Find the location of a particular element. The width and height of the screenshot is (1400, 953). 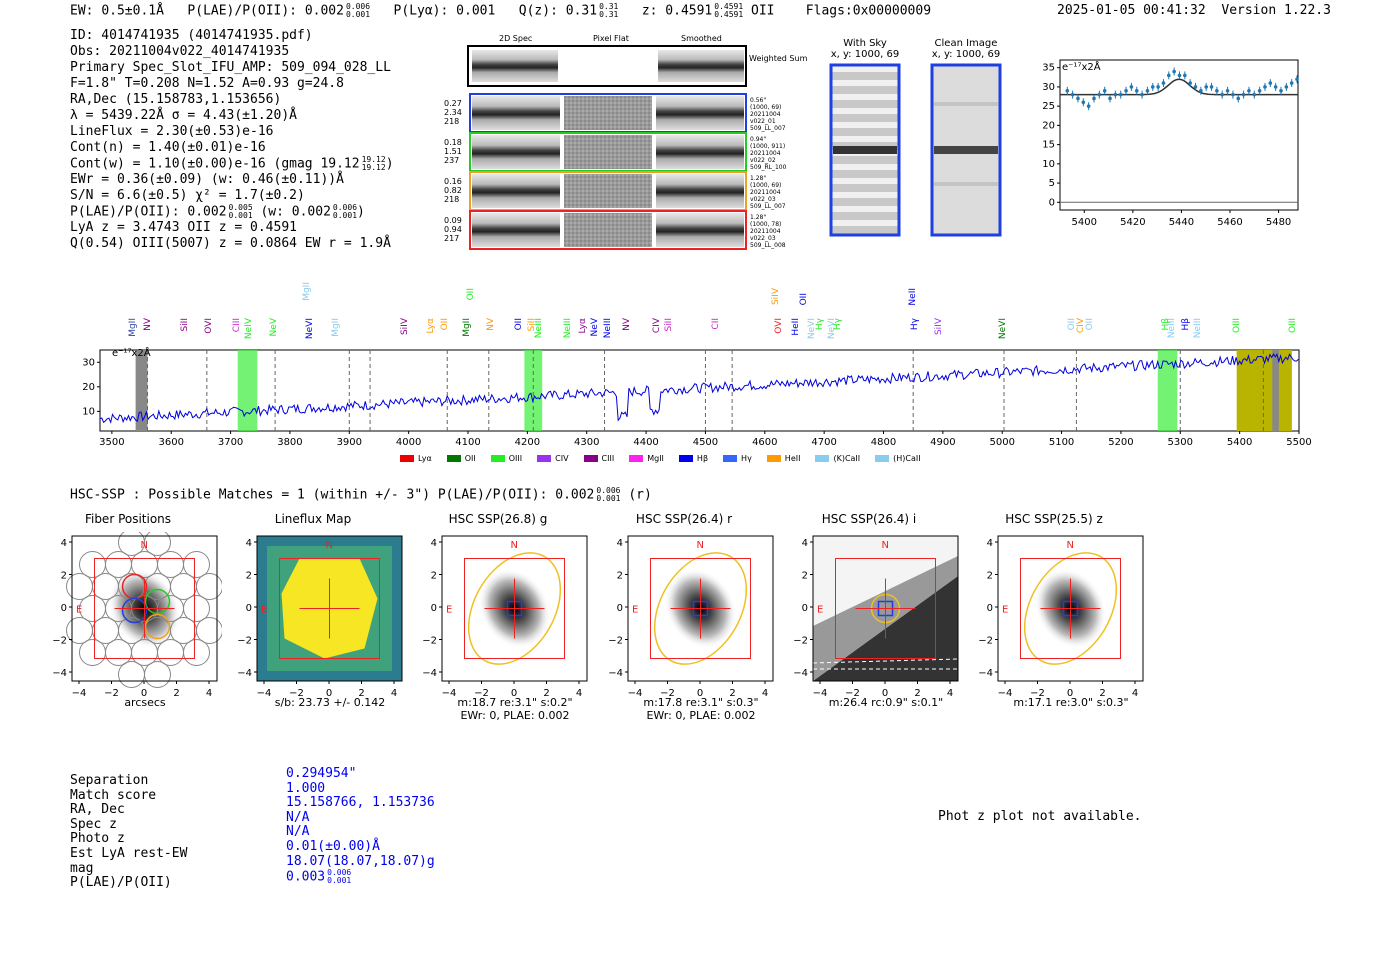

match-value: 1.000 is located at coordinates (306, 788).